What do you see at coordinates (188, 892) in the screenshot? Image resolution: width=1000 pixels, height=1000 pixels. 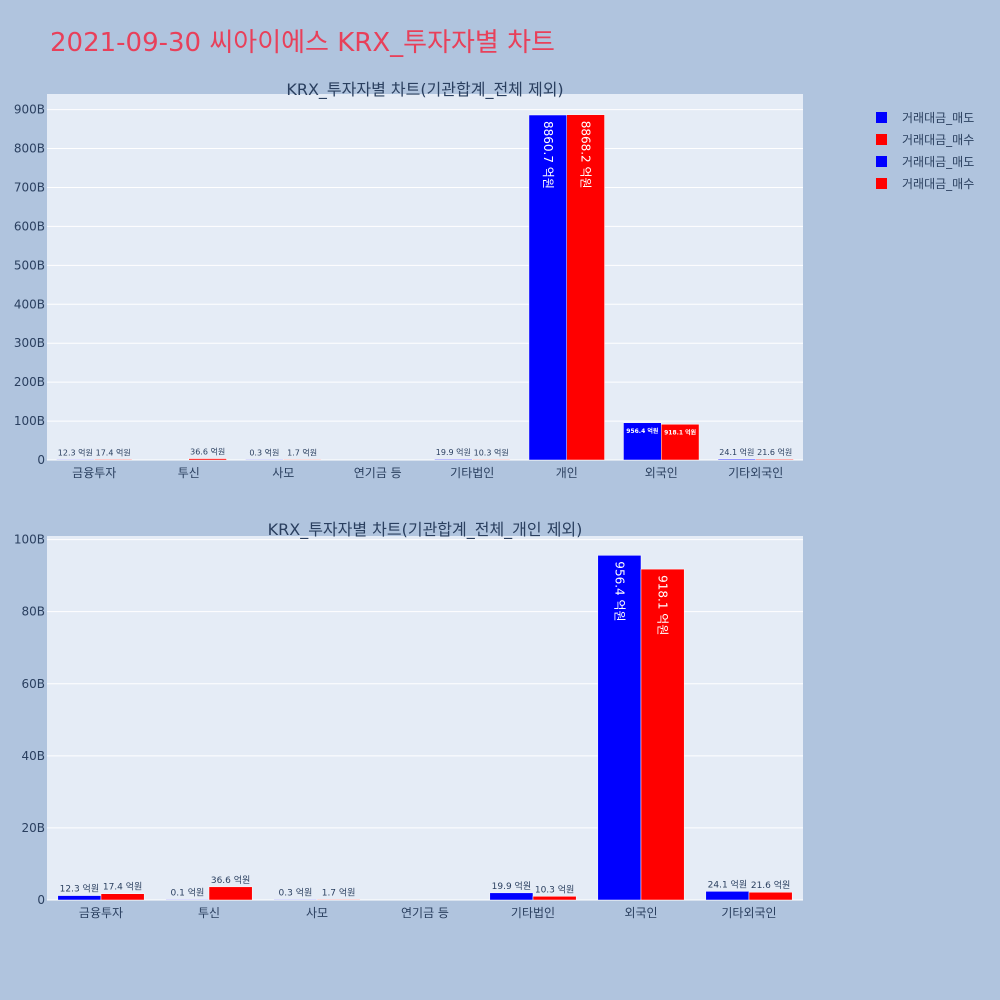 I see `data-label: 0.1 억원` at bounding box center [188, 892].